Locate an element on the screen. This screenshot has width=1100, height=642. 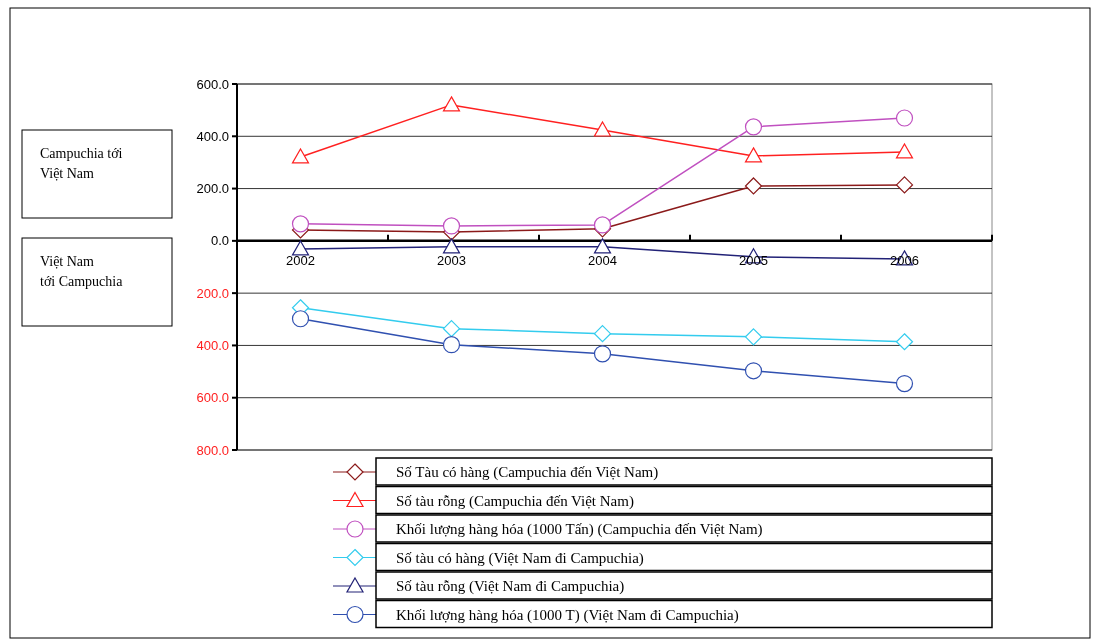
legend-label: Khối lượng hàng hóa (1000 T) (Việt Nam đi Campuchia) is located at coordinates (567, 615).